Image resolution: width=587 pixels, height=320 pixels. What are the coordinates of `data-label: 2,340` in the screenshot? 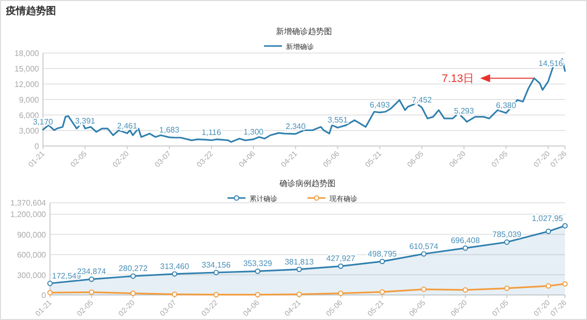 It's located at (296, 126).